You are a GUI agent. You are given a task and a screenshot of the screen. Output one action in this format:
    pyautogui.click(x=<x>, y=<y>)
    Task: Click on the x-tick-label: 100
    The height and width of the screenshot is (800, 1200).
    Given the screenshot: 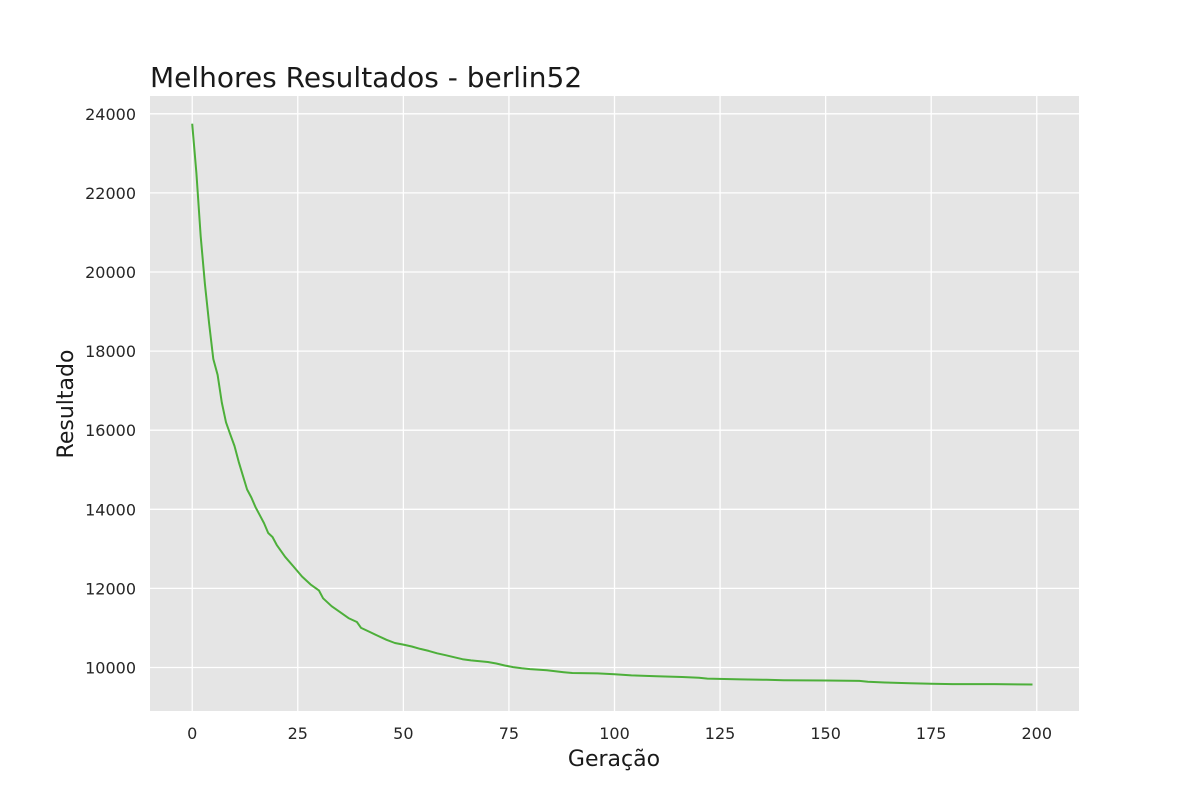 What is the action you would take?
    pyautogui.click(x=614, y=733)
    